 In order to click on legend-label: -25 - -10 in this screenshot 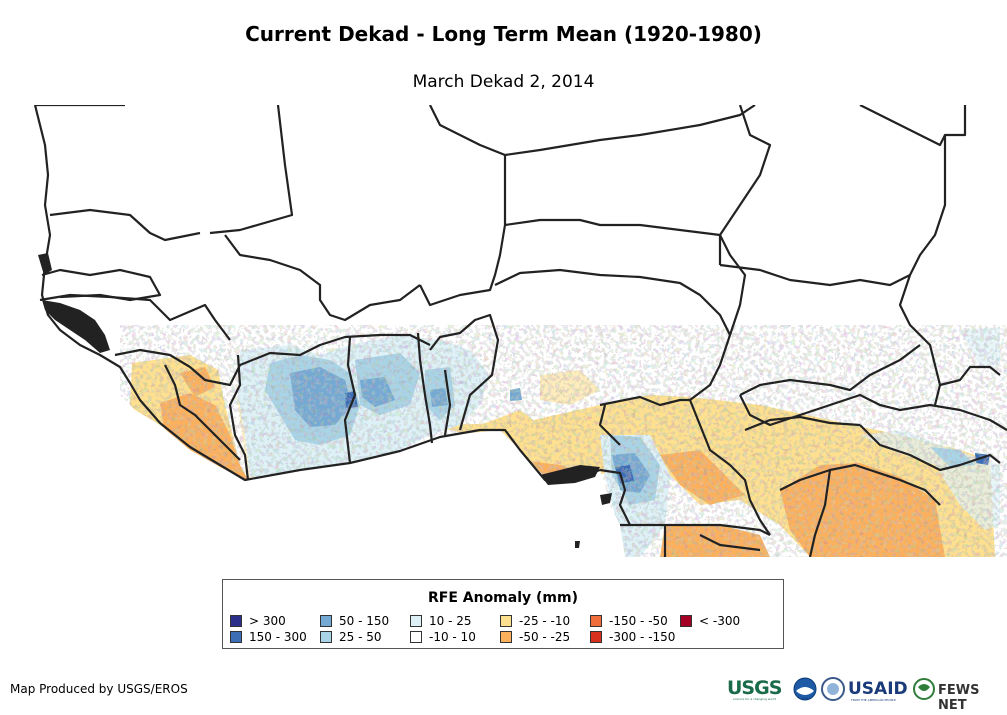, I will do `click(545, 621)`.